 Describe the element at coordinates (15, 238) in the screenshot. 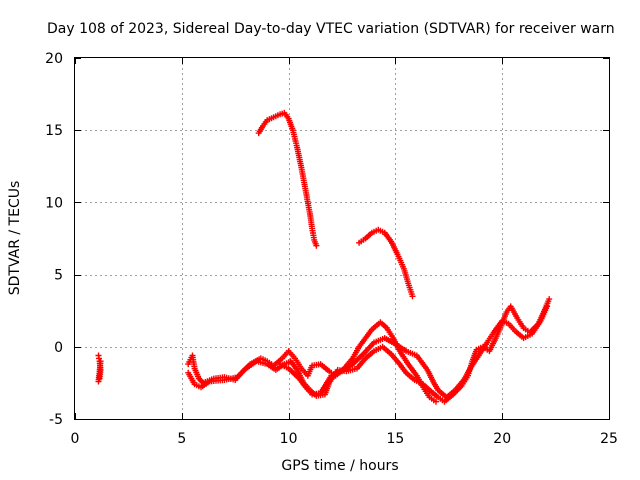

I see `y-axis-label: SDTVAR / TECUs` at that location.